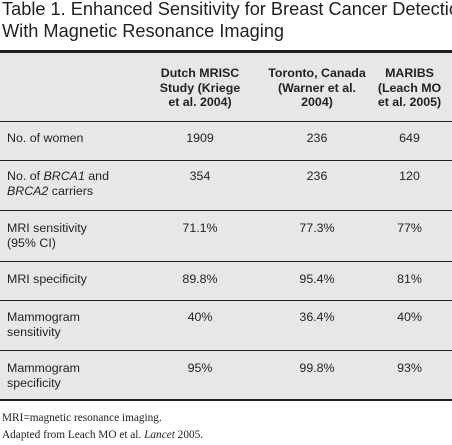 This screenshot has height=445, width=452. I want to click on column-header-line: et al. 2004), so click(200, 102).